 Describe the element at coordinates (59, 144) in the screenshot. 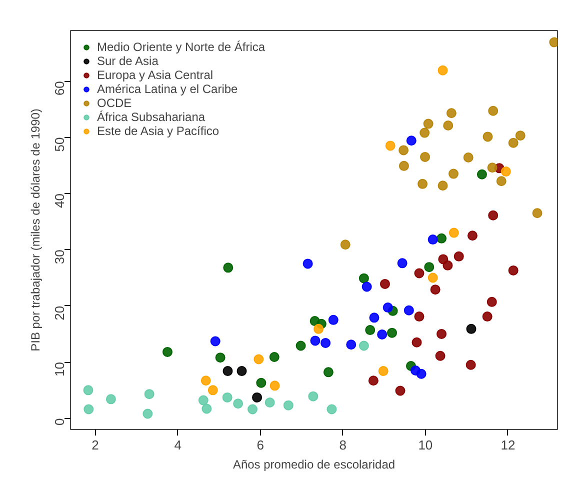

I see `y-tick-label: 50` at that location.